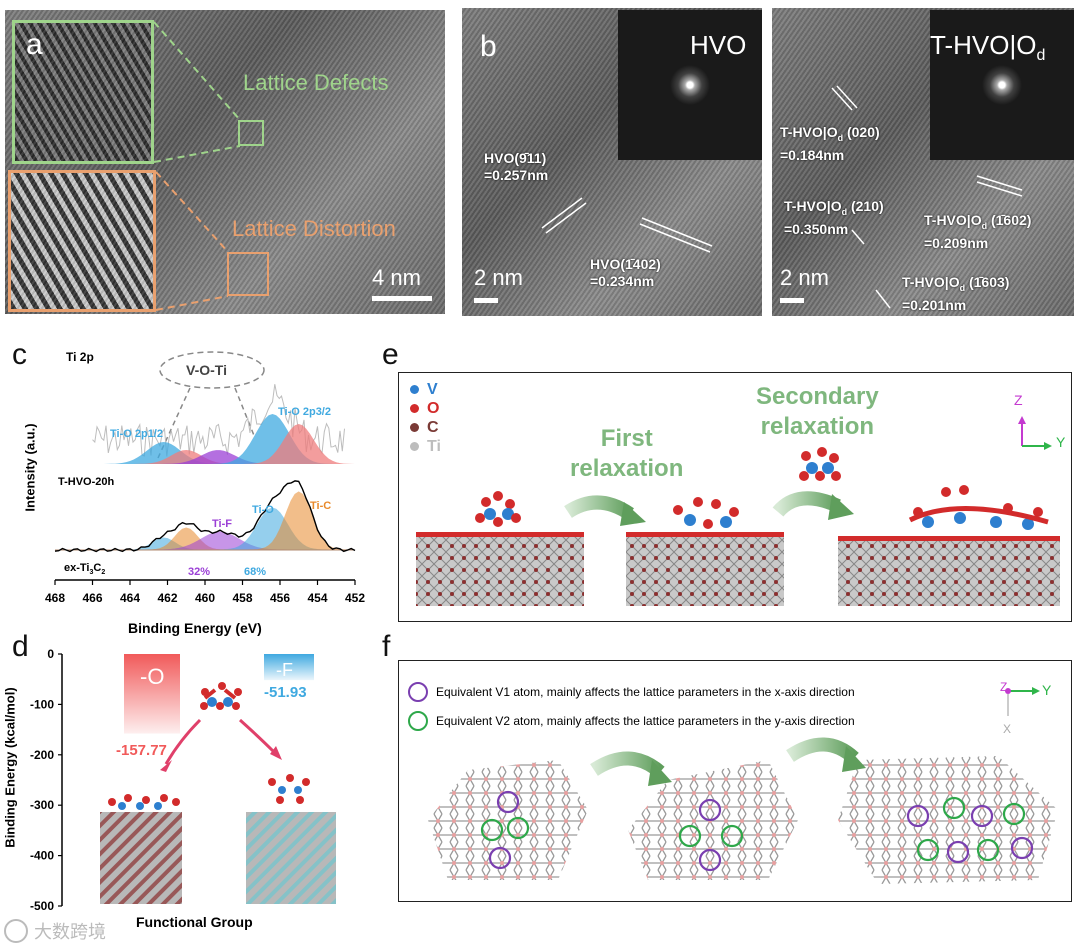 The image size is (1080, 951). What do you see at coordinates (414, 446) in the screenshot?
I see `atom-dot-icon` at bounding box center [414, 446].